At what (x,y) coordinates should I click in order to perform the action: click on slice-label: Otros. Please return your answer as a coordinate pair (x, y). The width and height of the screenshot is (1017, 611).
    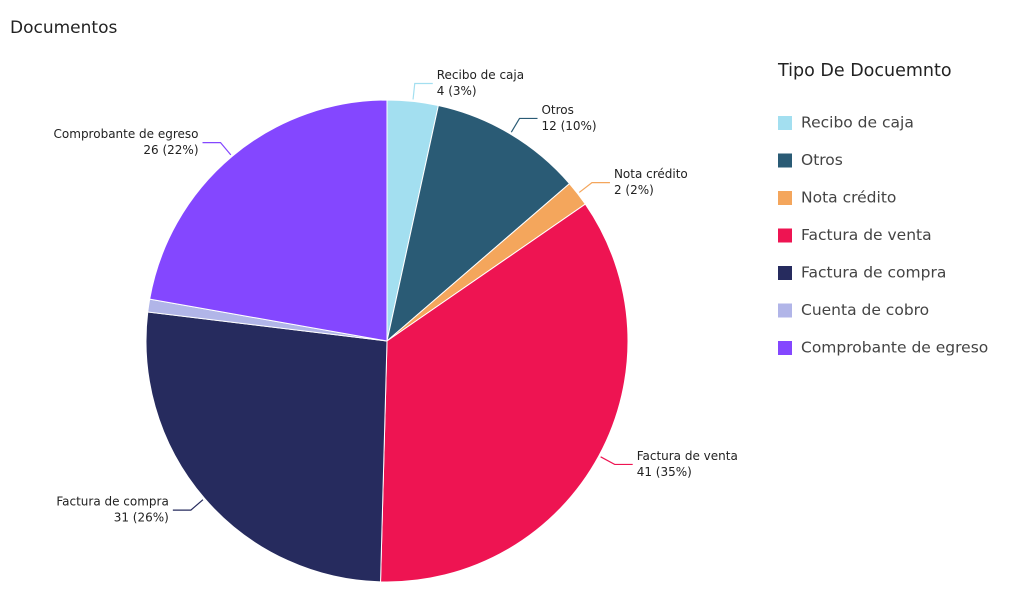
    Looking at the image, I should click on (557, 110).